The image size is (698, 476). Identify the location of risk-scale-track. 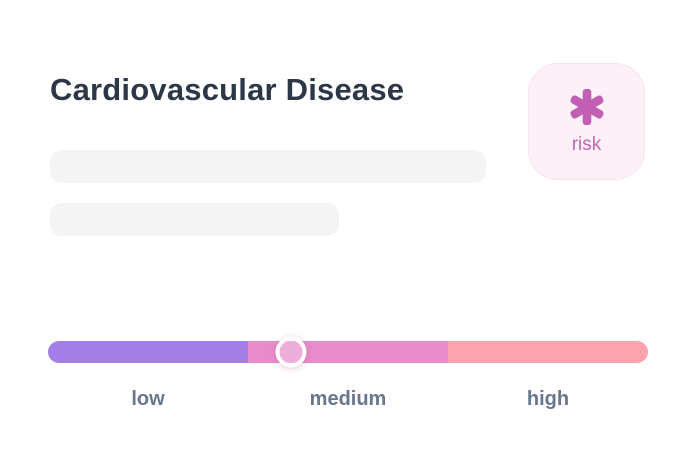
(348, 352).